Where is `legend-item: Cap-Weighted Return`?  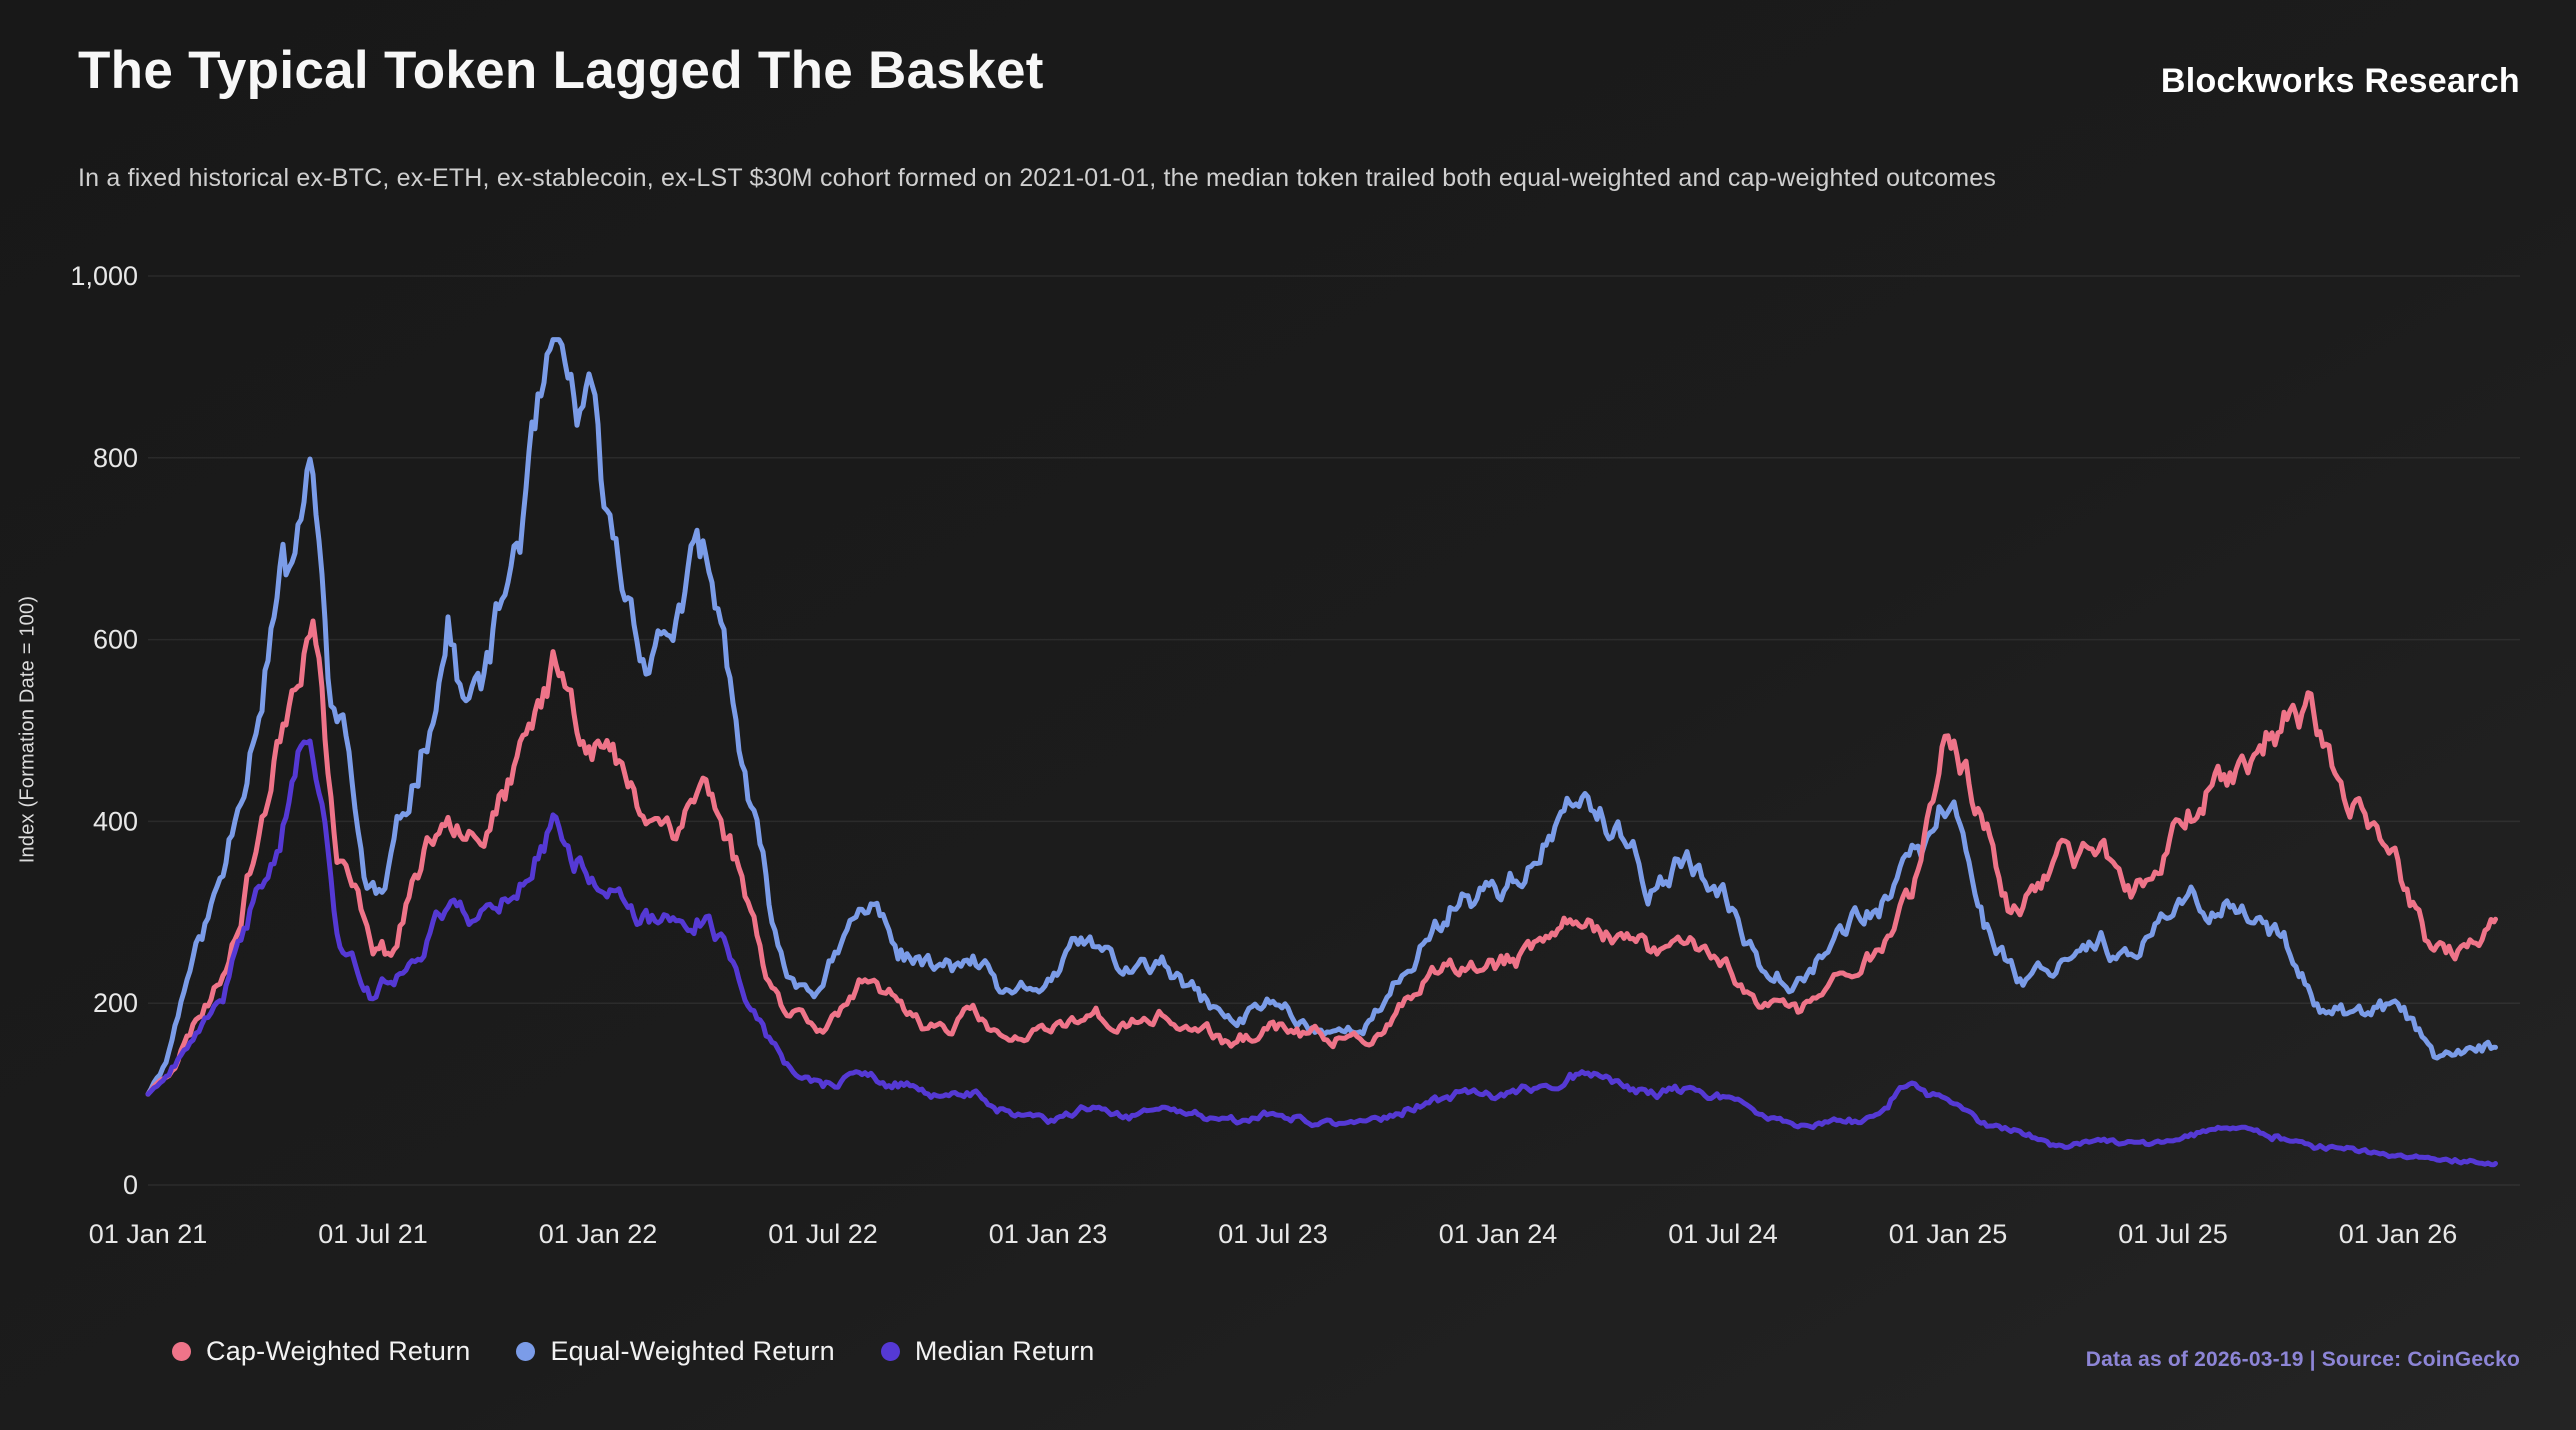 legend-item: Cap-Weighted Return is located at coordinates (321, 1351).